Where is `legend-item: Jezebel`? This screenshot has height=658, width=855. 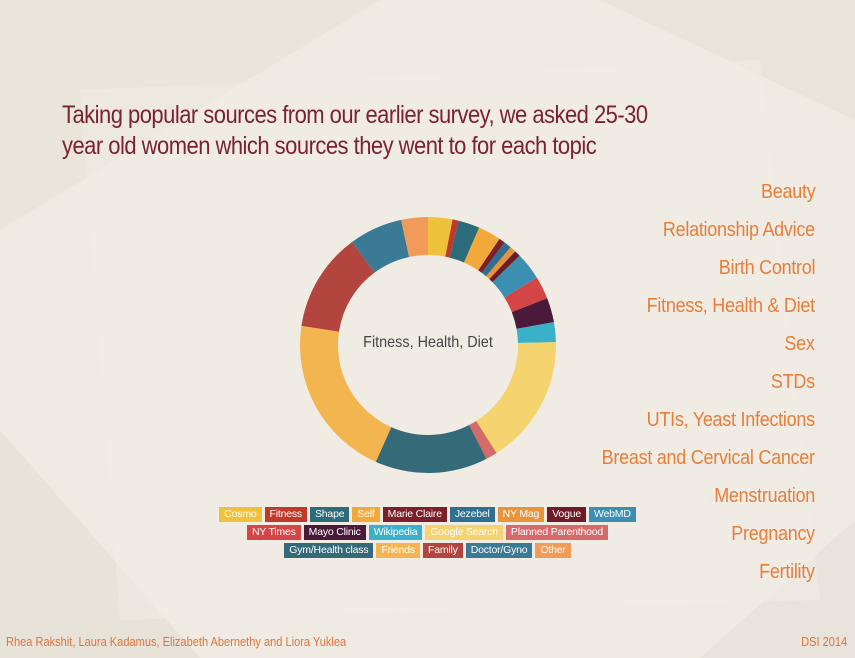 legend-item: Jezebel is located at coordinates (472, 514).